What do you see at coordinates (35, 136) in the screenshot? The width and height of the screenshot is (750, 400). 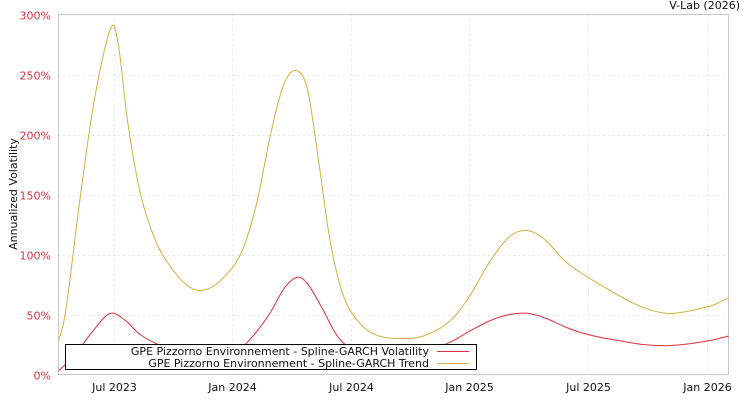 I see `y-tick-label: 200%` at bounding box center [35, 136].